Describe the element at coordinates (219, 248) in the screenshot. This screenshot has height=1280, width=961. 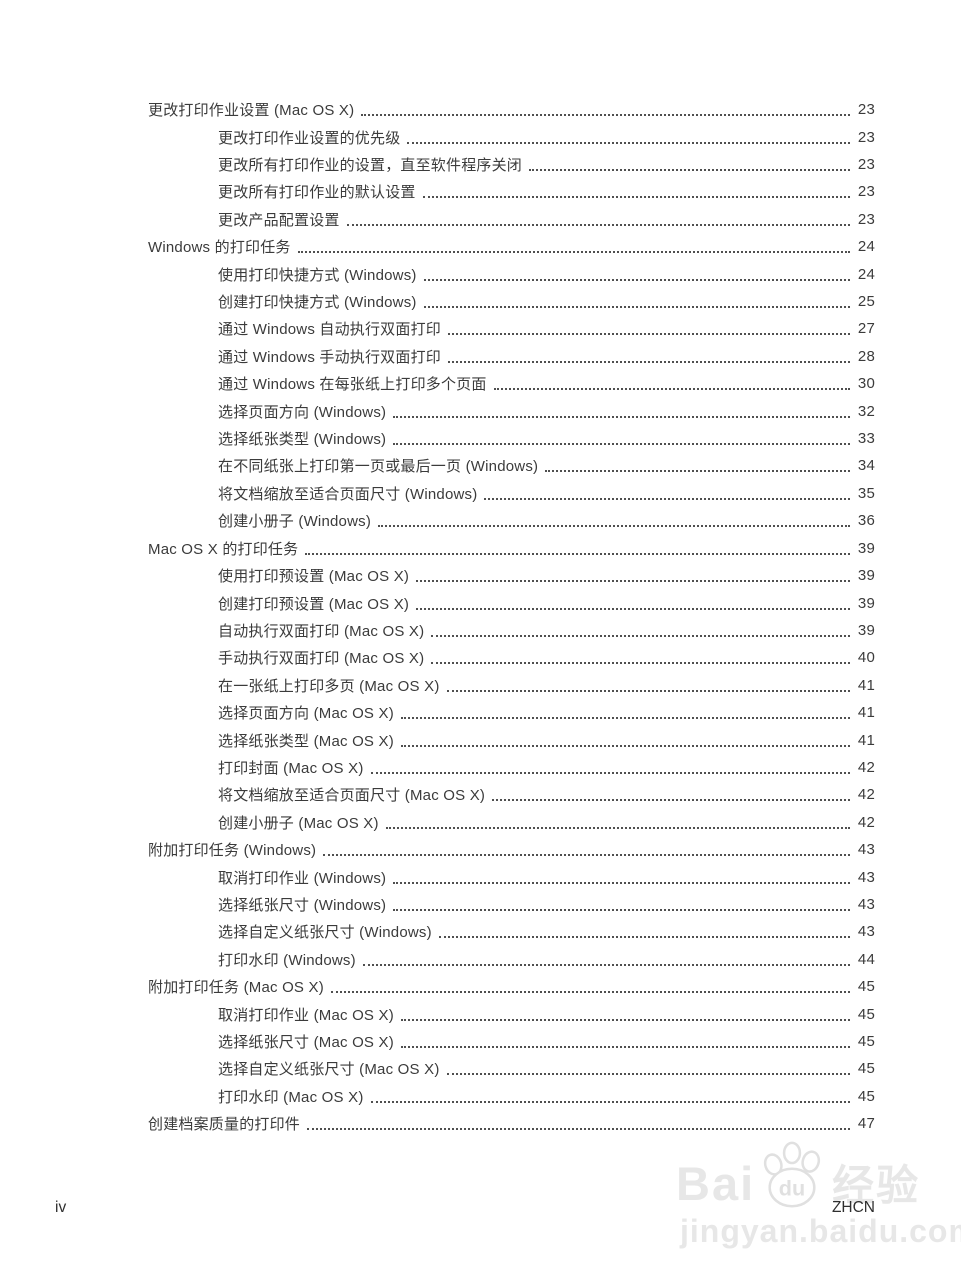
I see `toc-entry-title: Windows 的打印任务` at that location.